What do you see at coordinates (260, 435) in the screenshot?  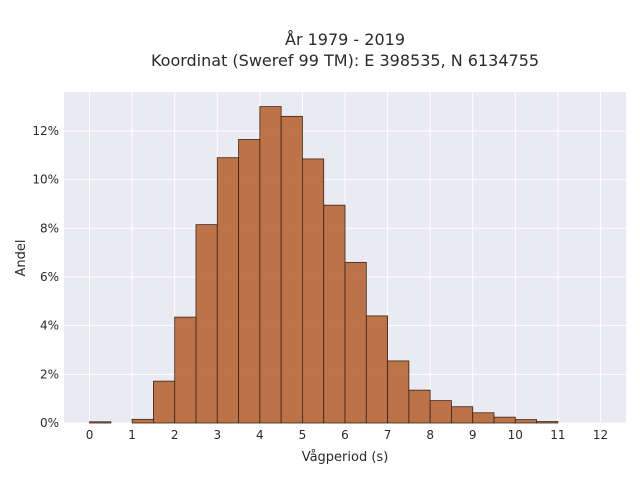 I see `x-tick-label: 4` at bounding box center [260, 435].